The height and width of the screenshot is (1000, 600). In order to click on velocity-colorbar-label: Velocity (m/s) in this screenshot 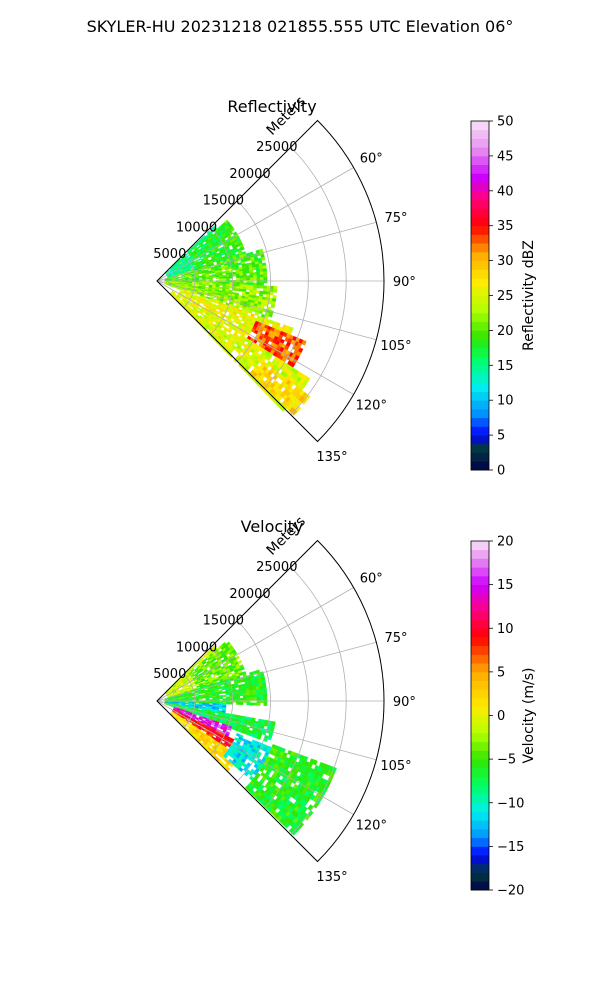, I will do `click(529, 716)`.